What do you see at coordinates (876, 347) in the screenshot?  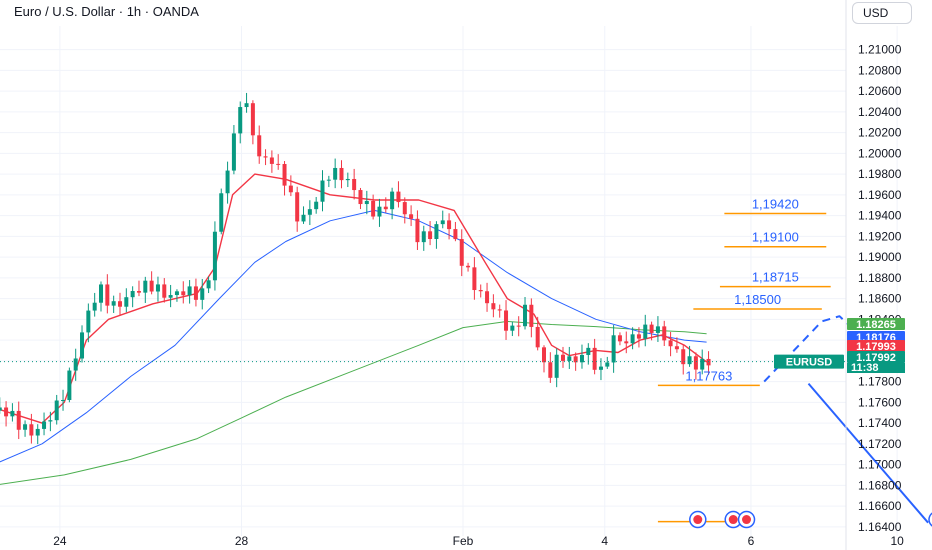 I see `price-tag-label: 1.17993` at bounding box center [876, 347].